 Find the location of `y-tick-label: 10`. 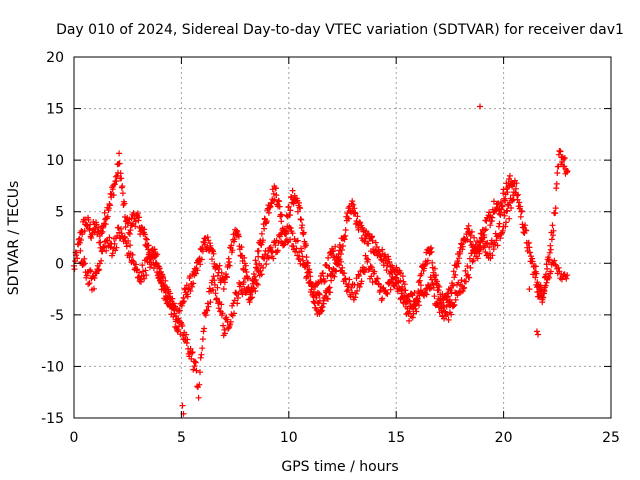

y-tick-label: 10 is located at coordinates (55, 161).